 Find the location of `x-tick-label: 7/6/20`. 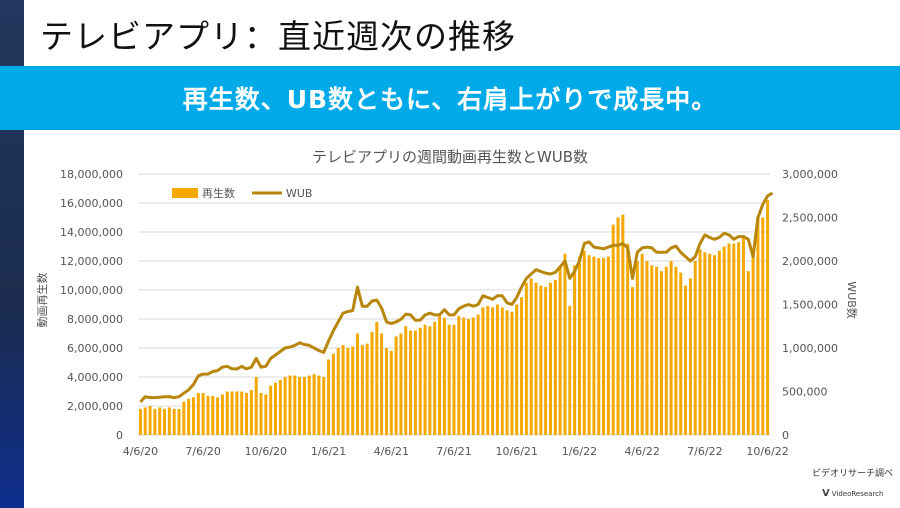

x-tick-label: 7/6/20 is located at coordinates (202, 451).